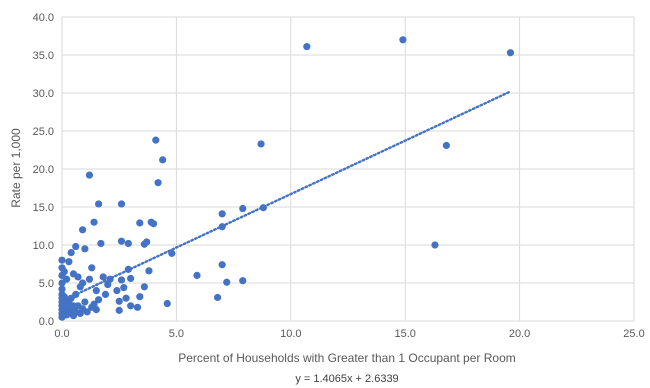 This screenshot has width=650, height=388. What do you see at coordinates (43, 132) in the screenshot?
I see `y-tick-label: 25.0` at bounding box center [43, 132].